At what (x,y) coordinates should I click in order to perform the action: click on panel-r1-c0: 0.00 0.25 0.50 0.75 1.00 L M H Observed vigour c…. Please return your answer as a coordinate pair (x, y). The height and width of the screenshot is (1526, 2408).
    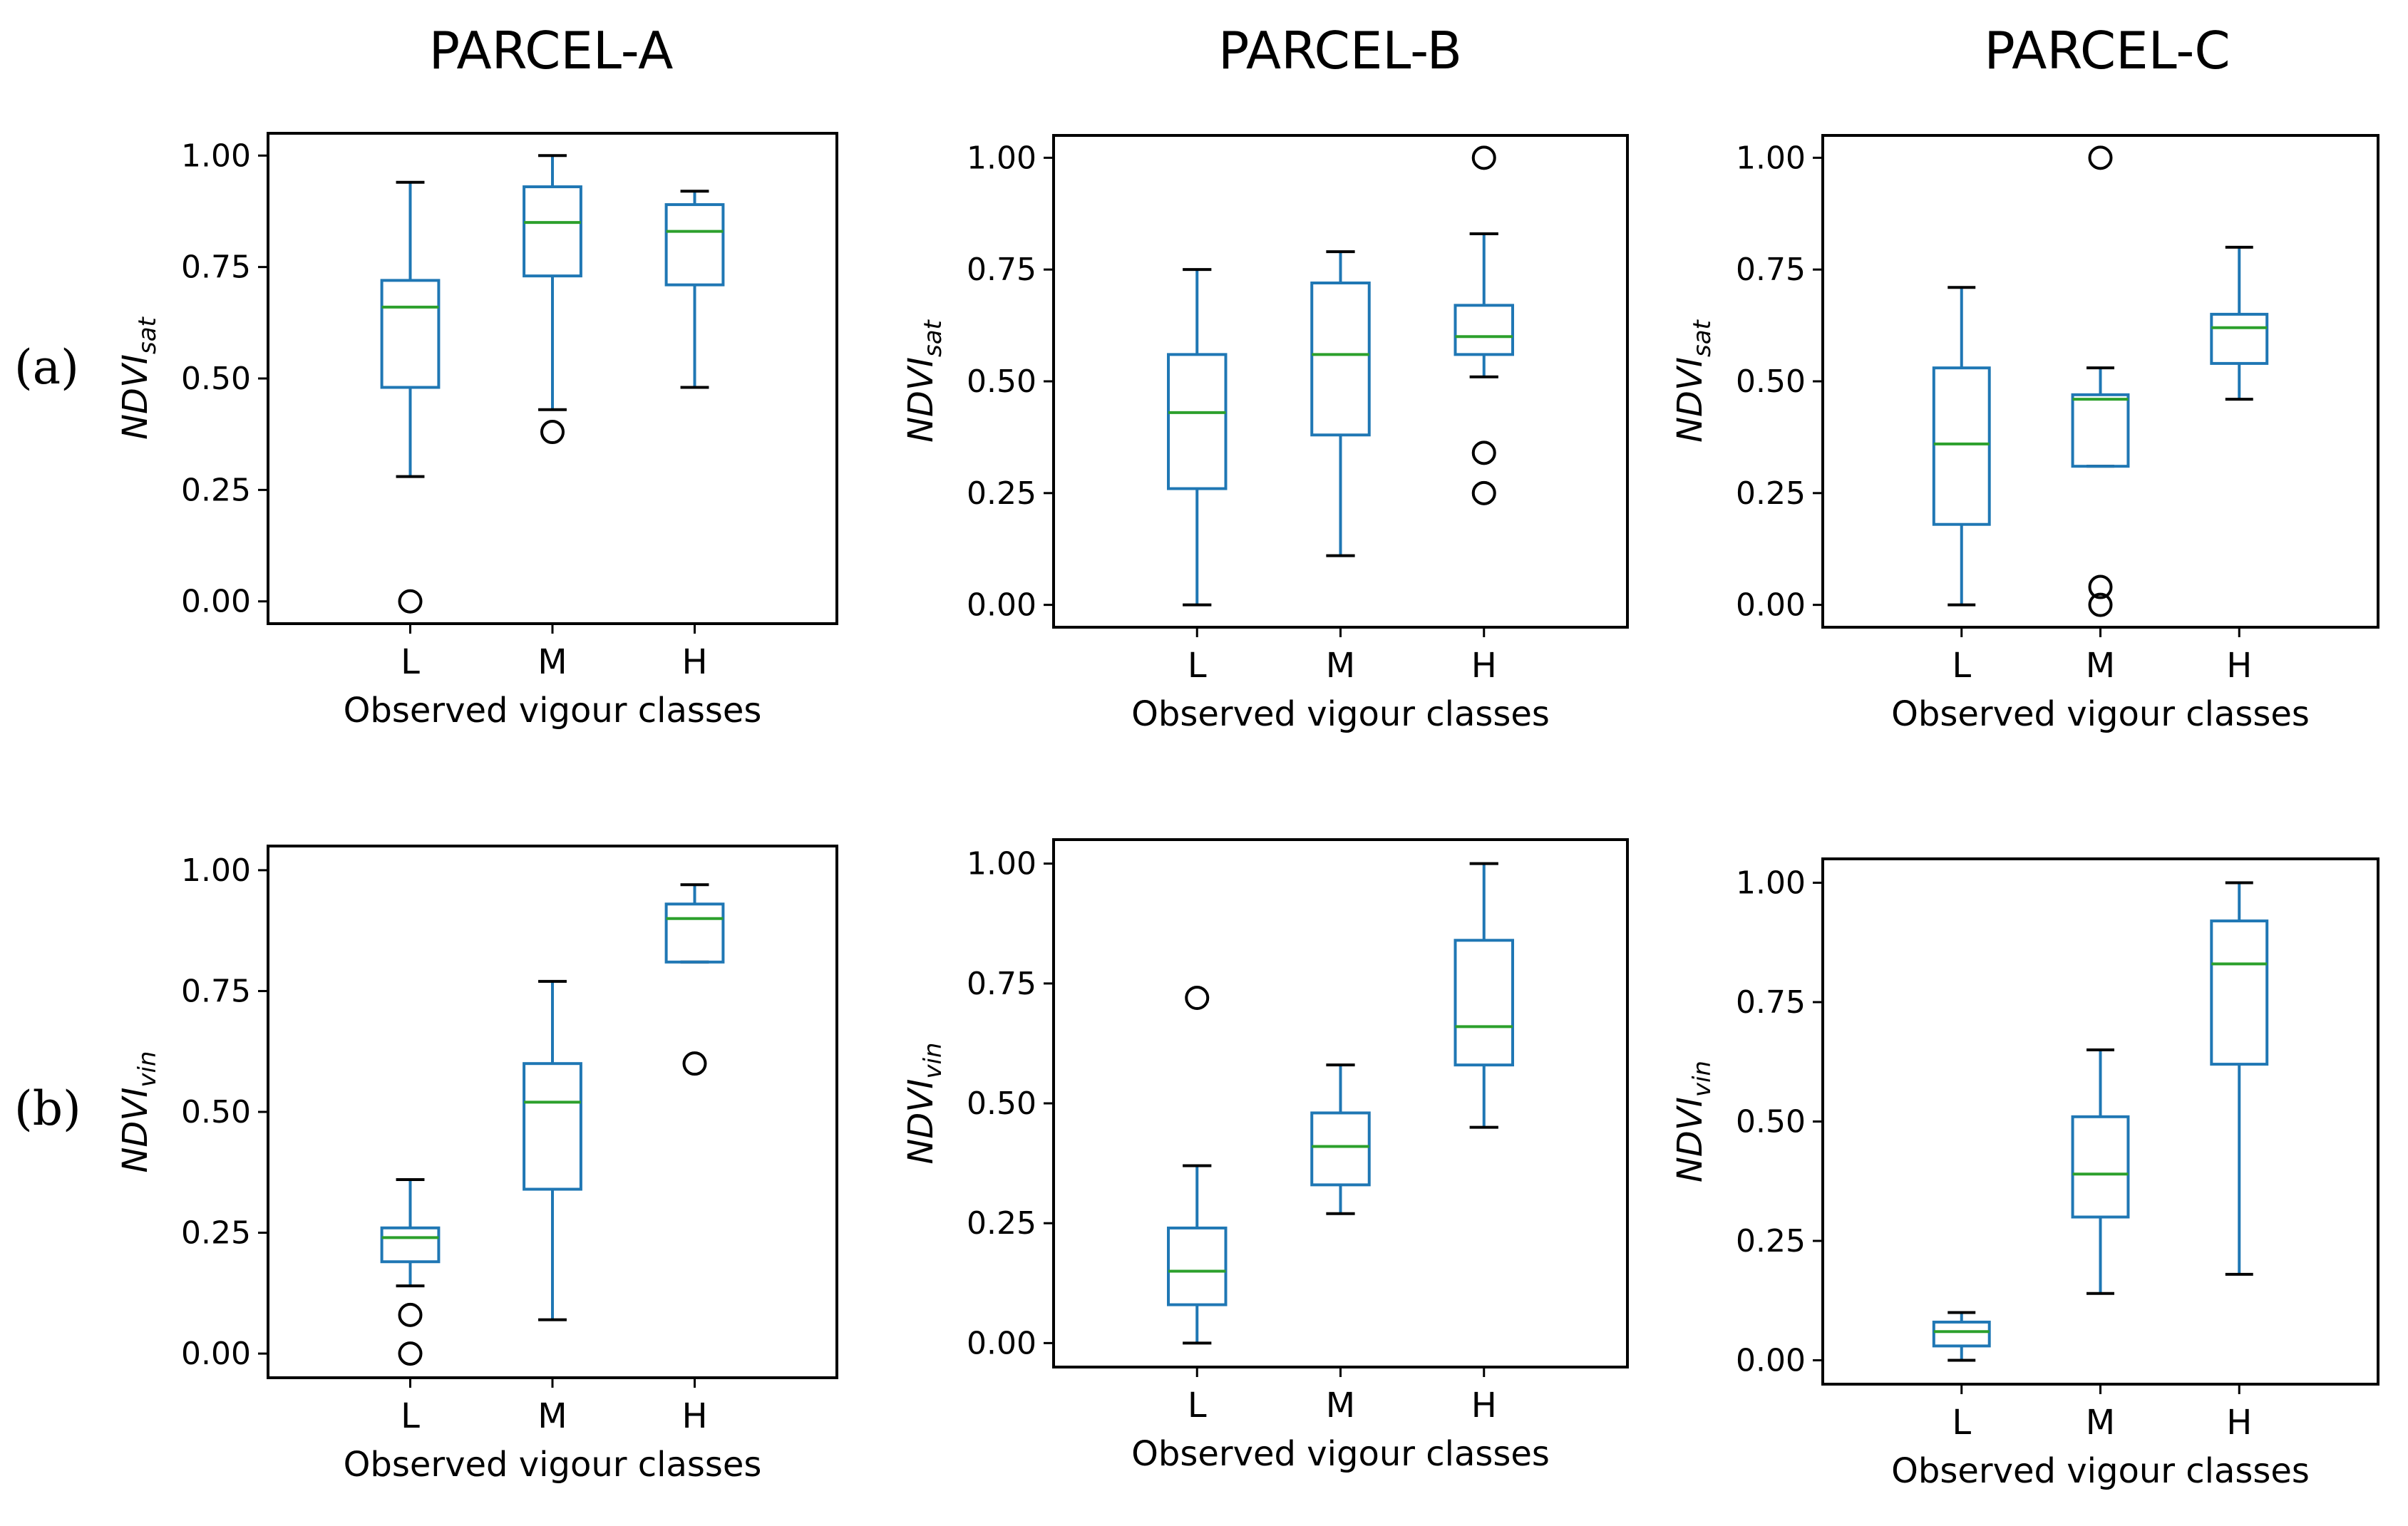
    Looking at the image, I should click on (476, 1165).